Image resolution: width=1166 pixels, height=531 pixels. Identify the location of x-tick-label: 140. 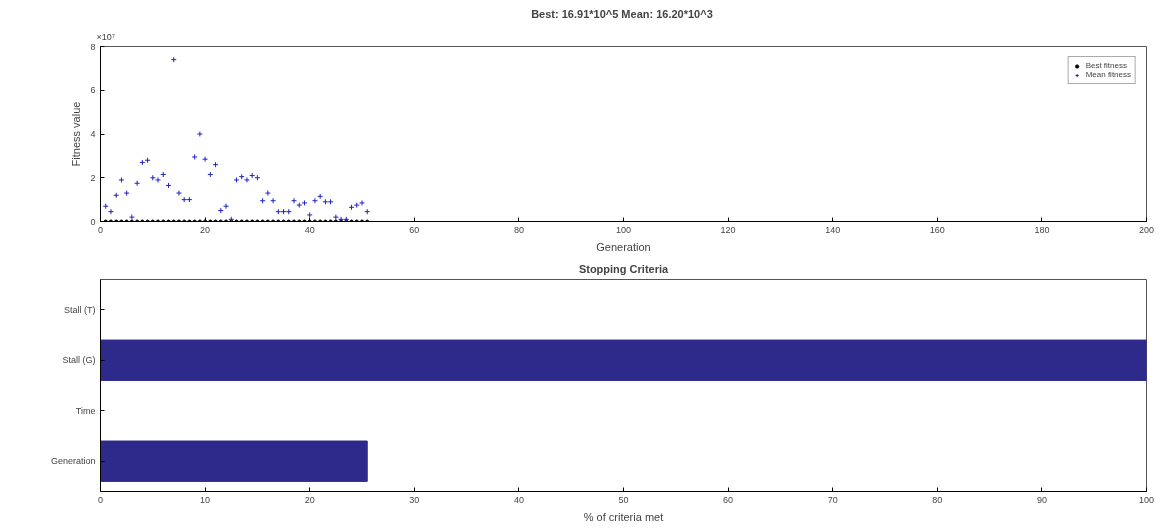
(833, 229).